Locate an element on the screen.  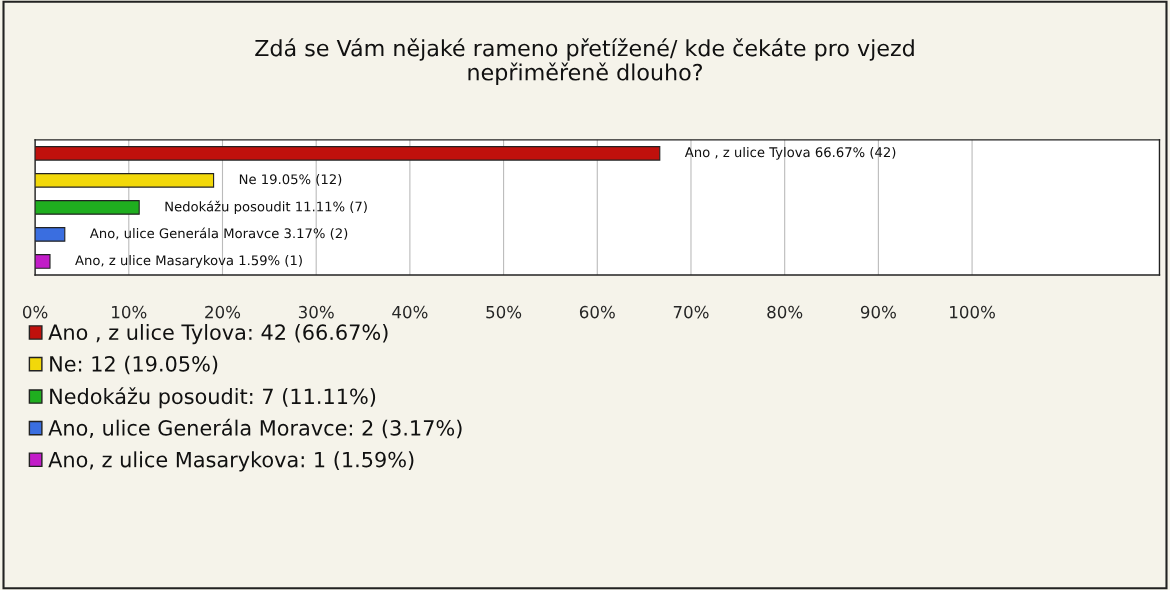
x-tick-label: 70% is located at coordinates (691, 312).